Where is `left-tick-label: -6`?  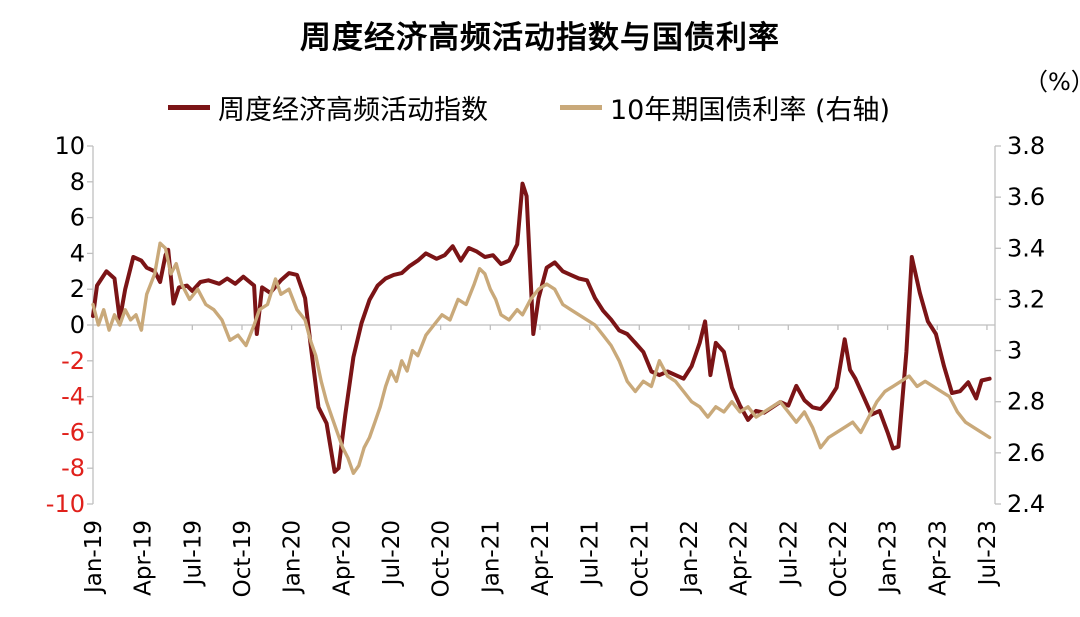
left-tick-label: -6 is located at coordinates (73, 432).